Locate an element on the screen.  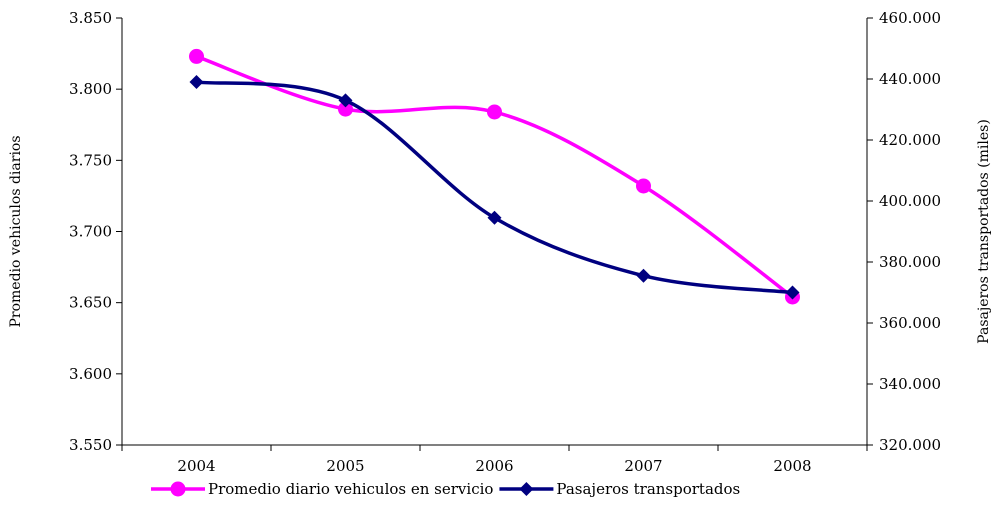
y-right-tick-label: 420.000 is located at coordinates (910, 140).